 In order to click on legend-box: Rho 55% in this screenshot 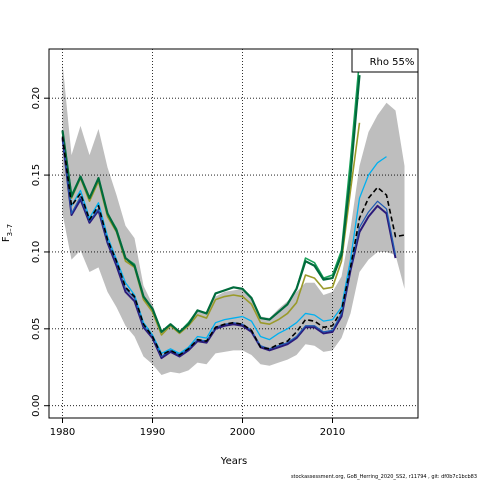, I will do `click(385, 60)`.